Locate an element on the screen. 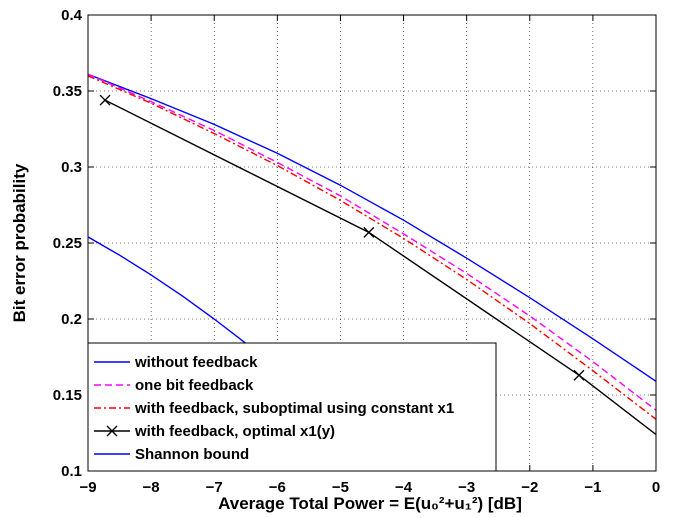 Image resolution: width=674 pixels, height=518 pixels. y-tick-label: 0.35 is located at coordinates (67, 91).